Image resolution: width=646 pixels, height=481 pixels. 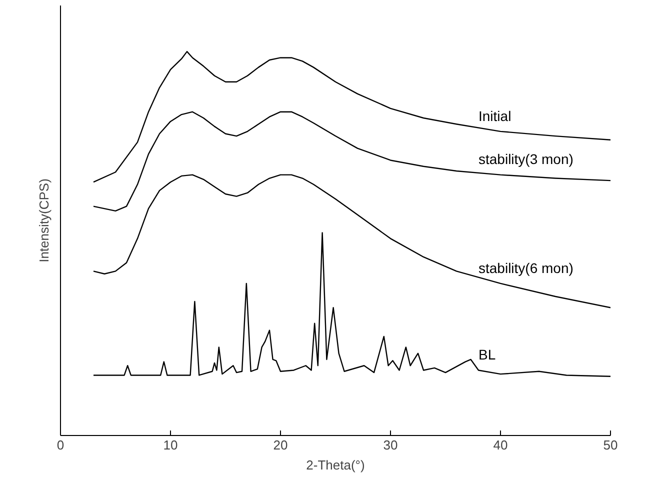 I want to click on x-tick-label: 10, so click(x=170, y=445).